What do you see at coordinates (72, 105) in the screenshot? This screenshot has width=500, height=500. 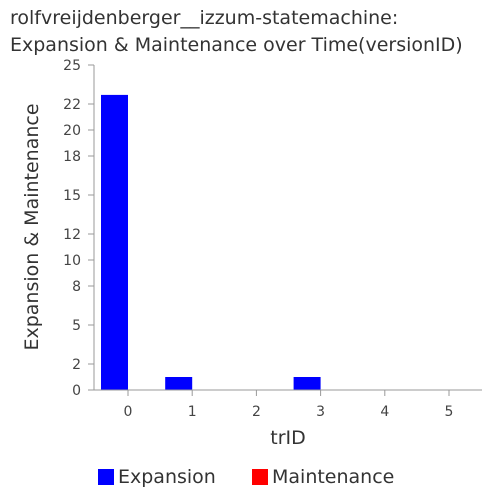 I see `y-tick-label: 22` at bounding box center [72, 105].